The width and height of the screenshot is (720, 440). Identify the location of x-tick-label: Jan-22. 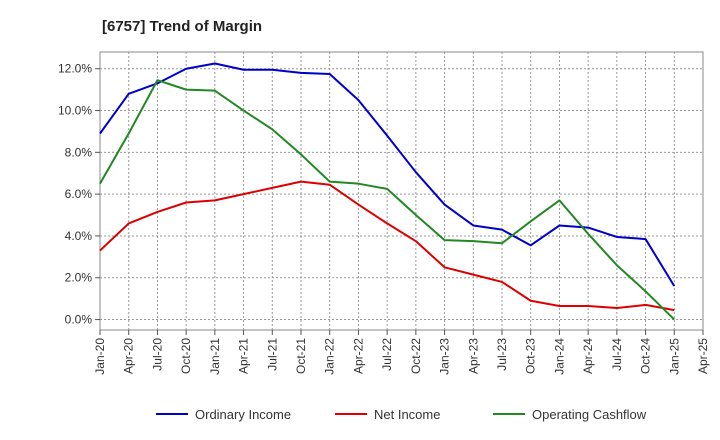
(330, 356).